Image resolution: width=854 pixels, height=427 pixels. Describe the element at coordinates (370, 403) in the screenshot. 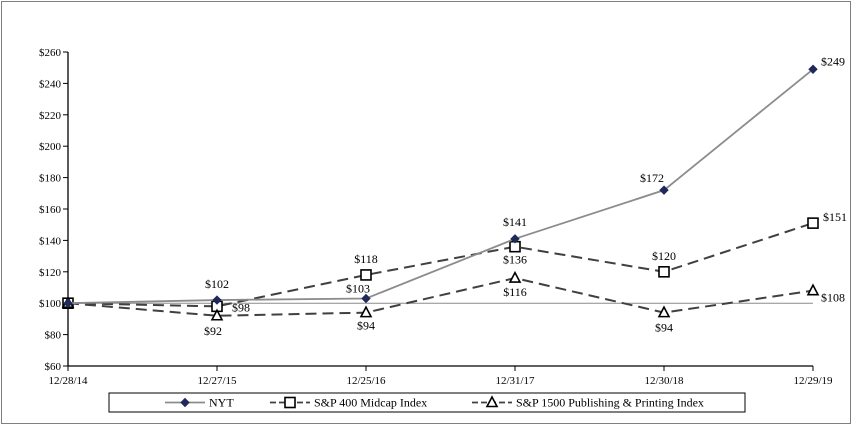

I see `legend-label: S&P 400 Midcap Index` at that location.